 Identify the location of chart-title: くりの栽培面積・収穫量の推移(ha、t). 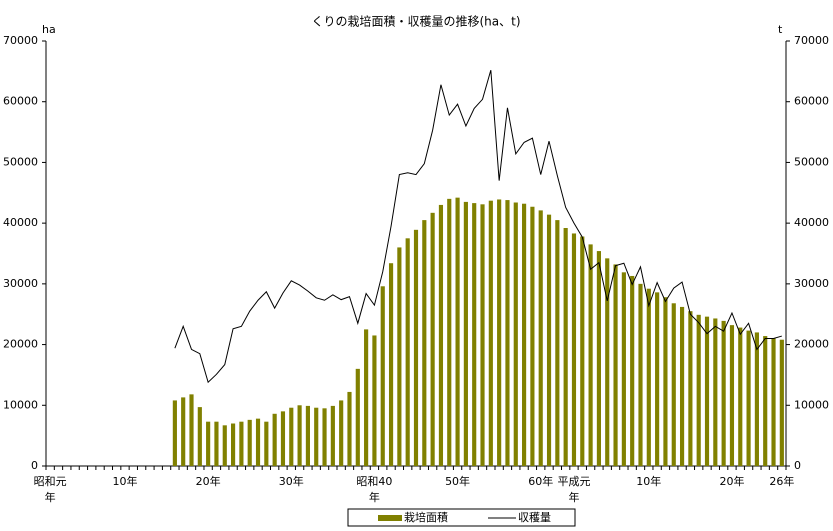
(415, 21).